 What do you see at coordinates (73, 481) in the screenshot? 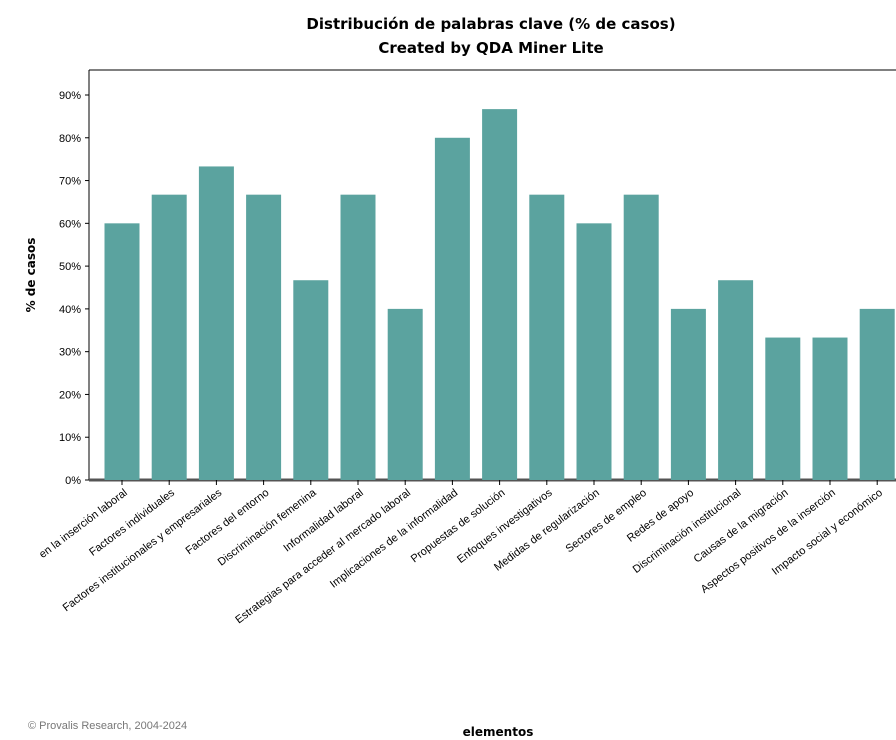
I see `y-tick-label: 0%` at bounding box center [73, 481].